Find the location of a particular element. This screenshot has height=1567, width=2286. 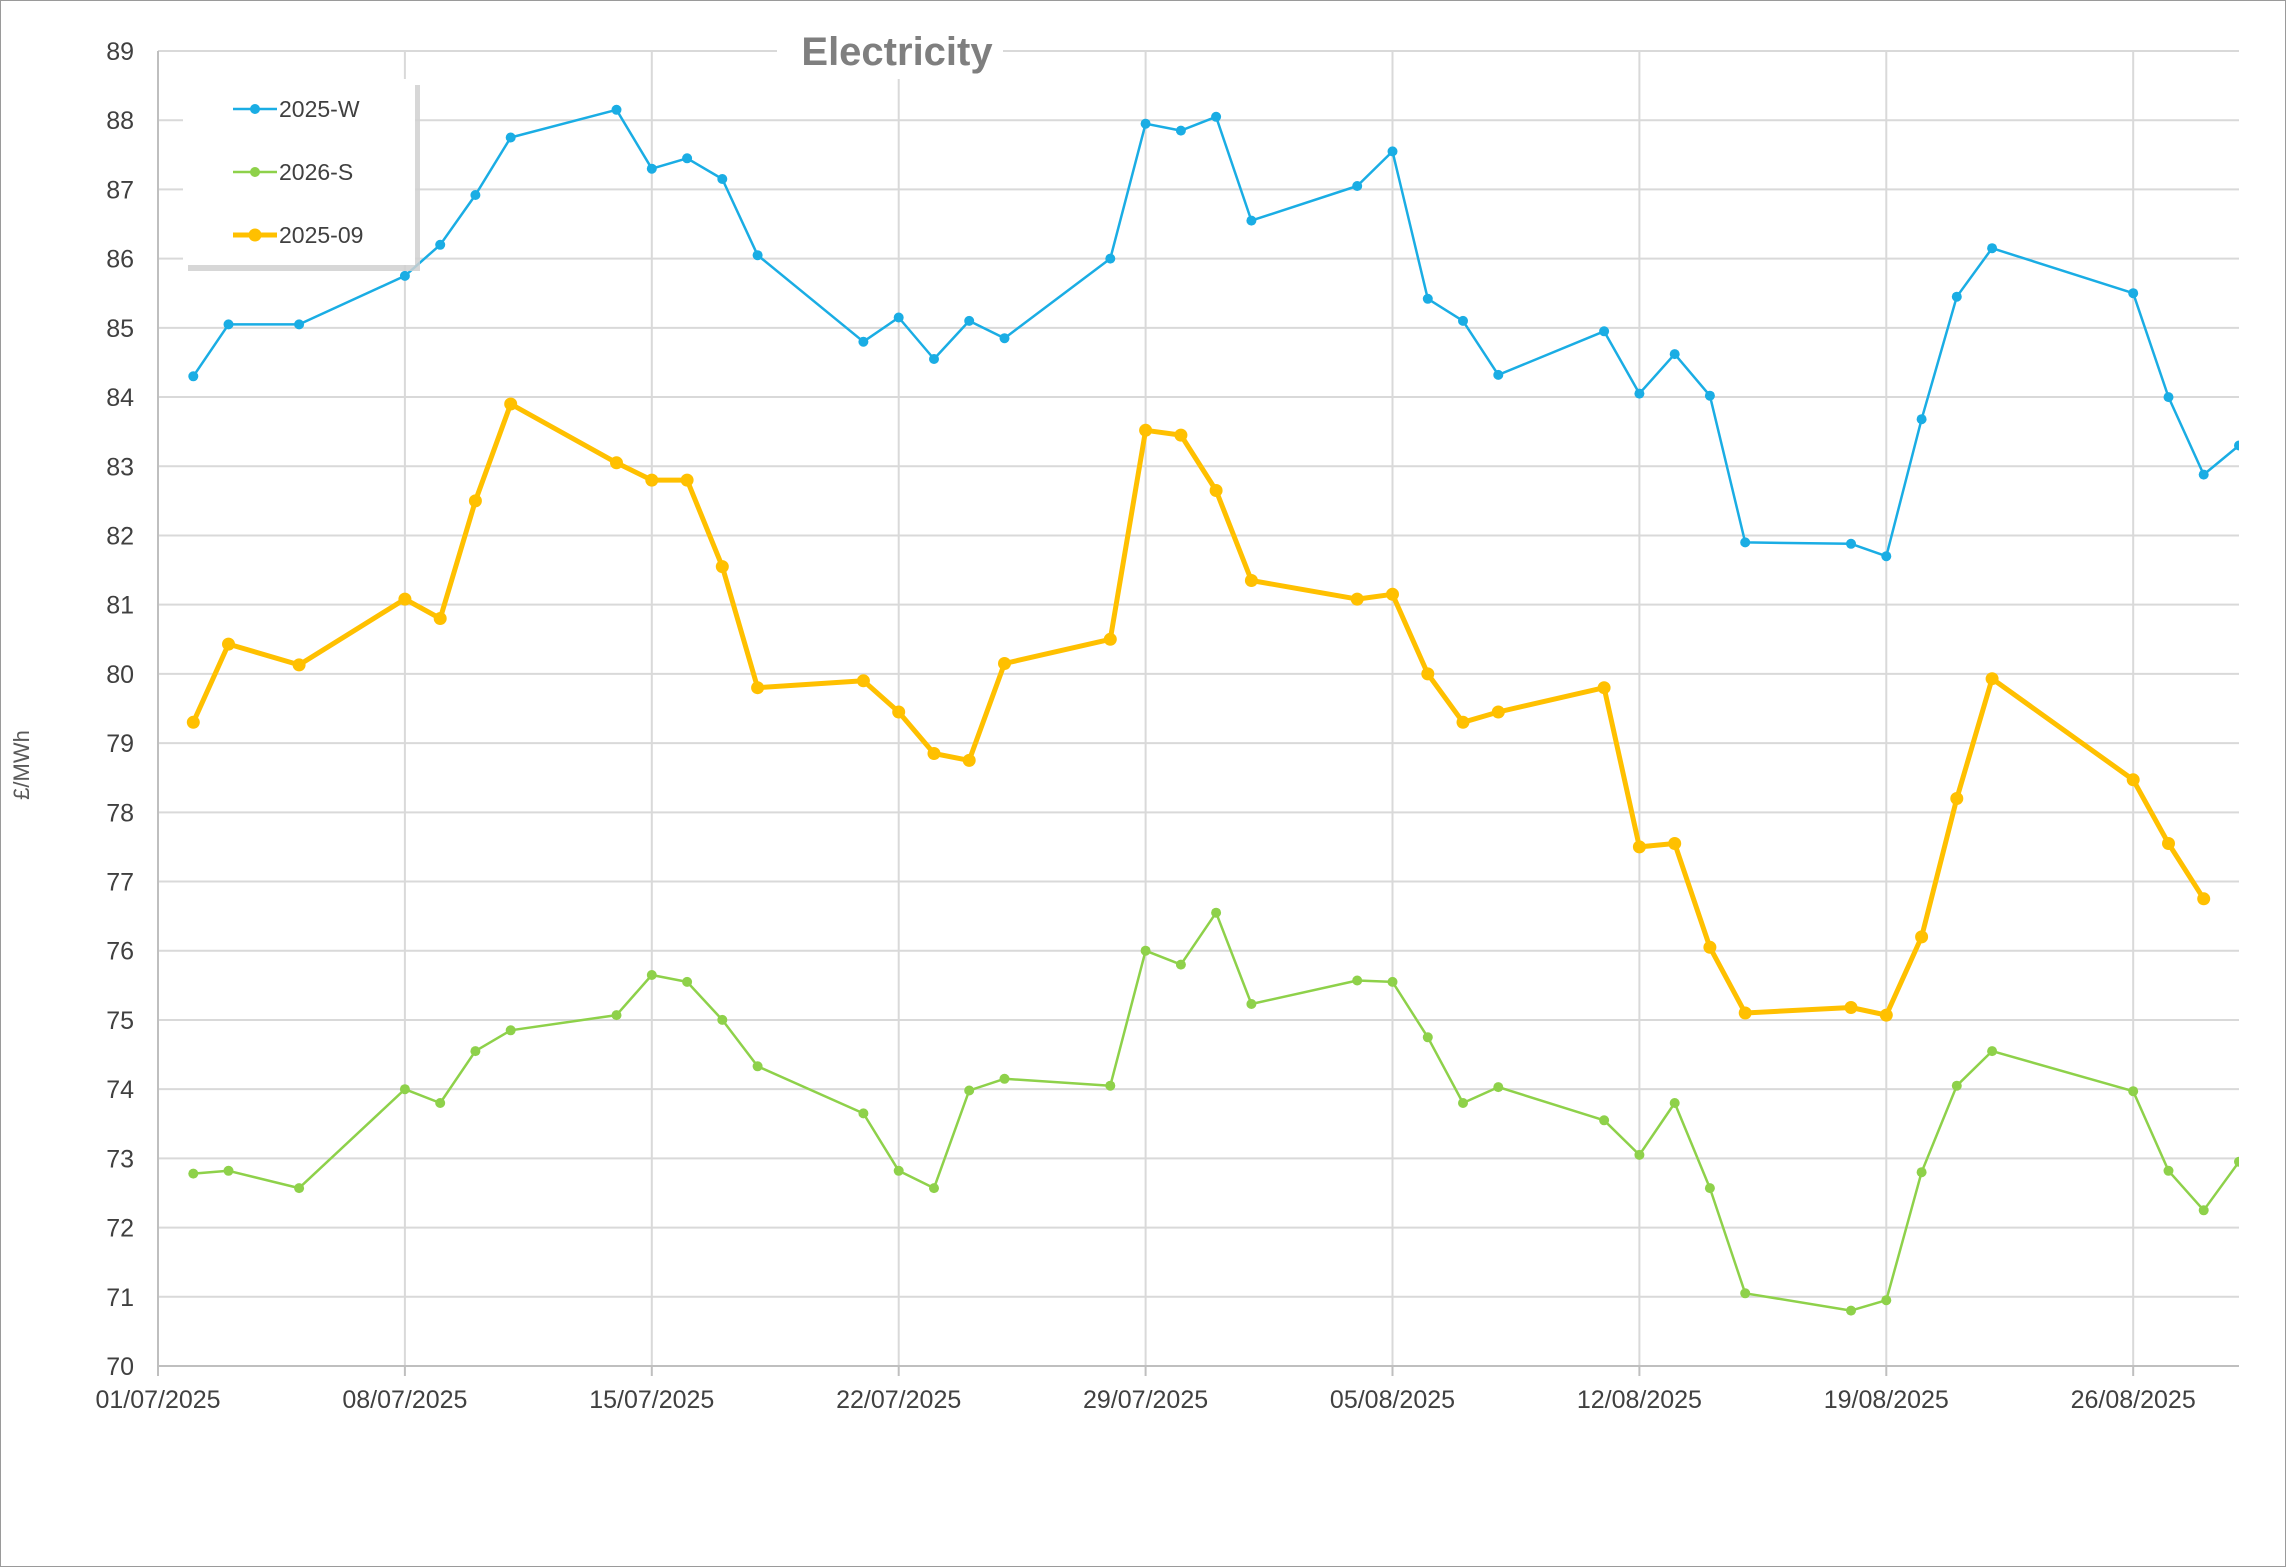

x-tick-label: 15/07/2025 is located at coordinates (651, 1400).